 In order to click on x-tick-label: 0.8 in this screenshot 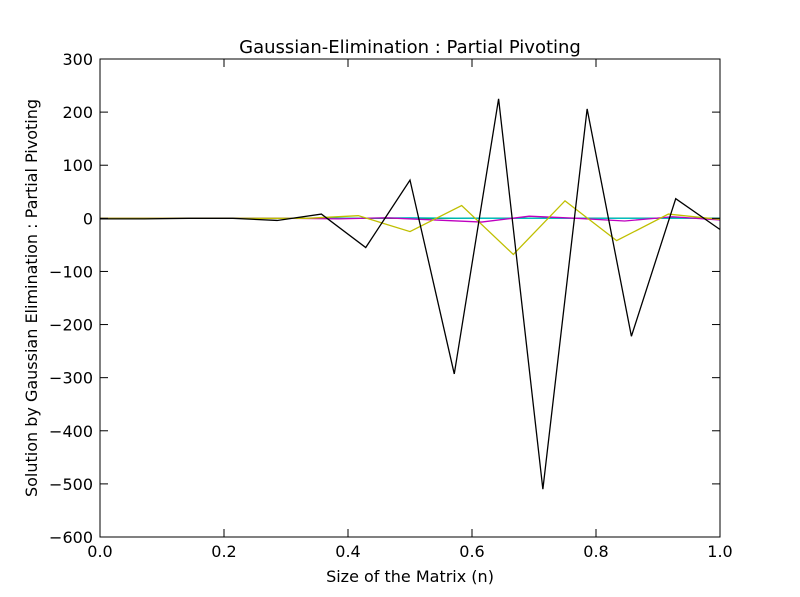, I will do `click(595, 551)`.